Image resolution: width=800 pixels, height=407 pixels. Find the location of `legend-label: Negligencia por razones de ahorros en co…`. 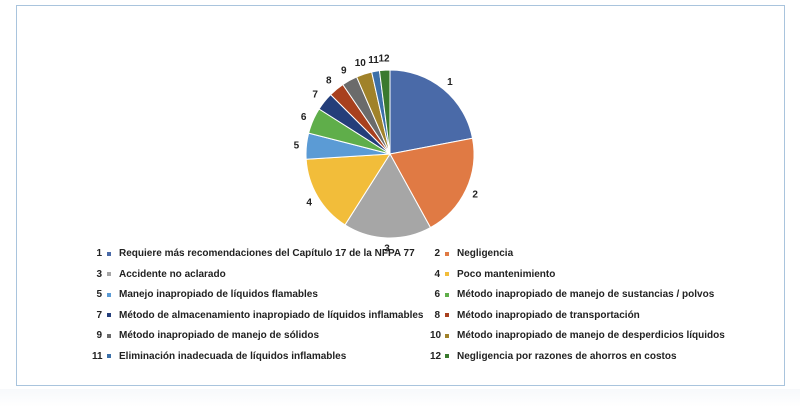

legend-label: Negligencia por razones de ahorros en co… is located at coordinates (567, 356).